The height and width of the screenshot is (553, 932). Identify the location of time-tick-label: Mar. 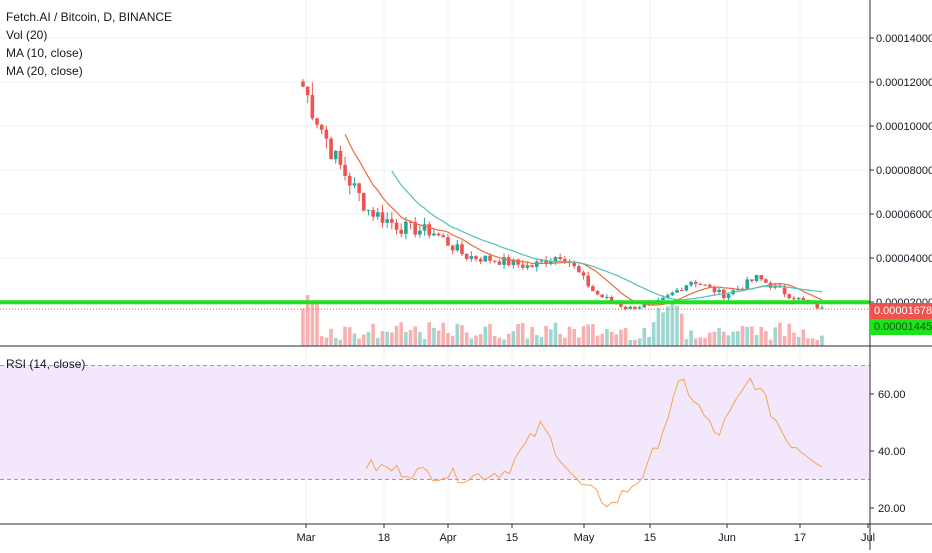
(306, 538).